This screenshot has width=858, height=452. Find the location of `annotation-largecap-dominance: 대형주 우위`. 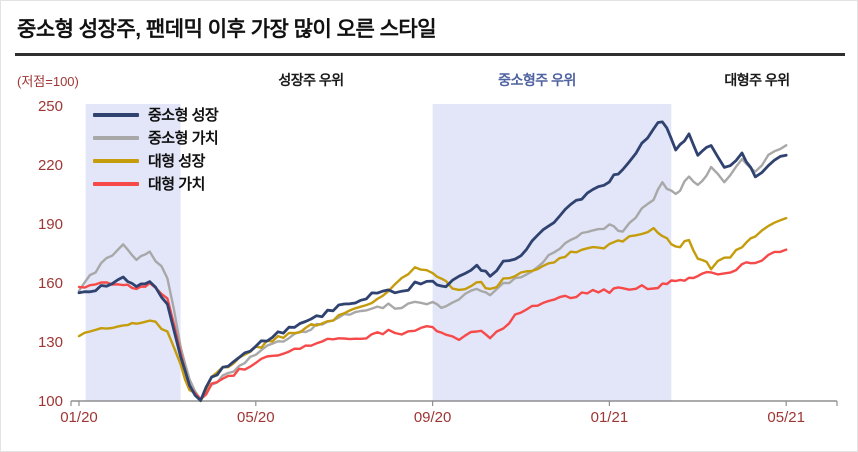

annotation-largecap-dominance: 대형주 우위 is located at coordinates (757, 80).